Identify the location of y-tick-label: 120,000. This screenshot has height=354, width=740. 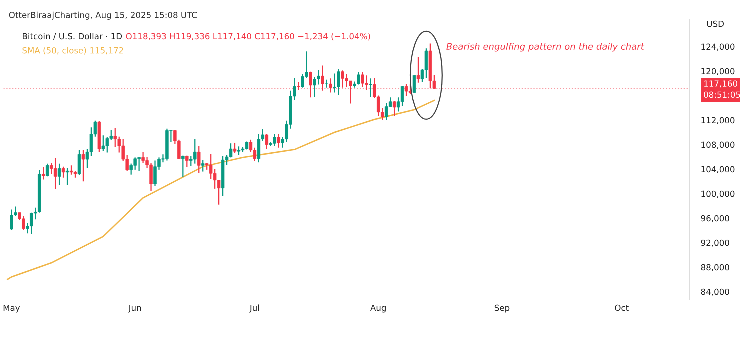
(718, 72).